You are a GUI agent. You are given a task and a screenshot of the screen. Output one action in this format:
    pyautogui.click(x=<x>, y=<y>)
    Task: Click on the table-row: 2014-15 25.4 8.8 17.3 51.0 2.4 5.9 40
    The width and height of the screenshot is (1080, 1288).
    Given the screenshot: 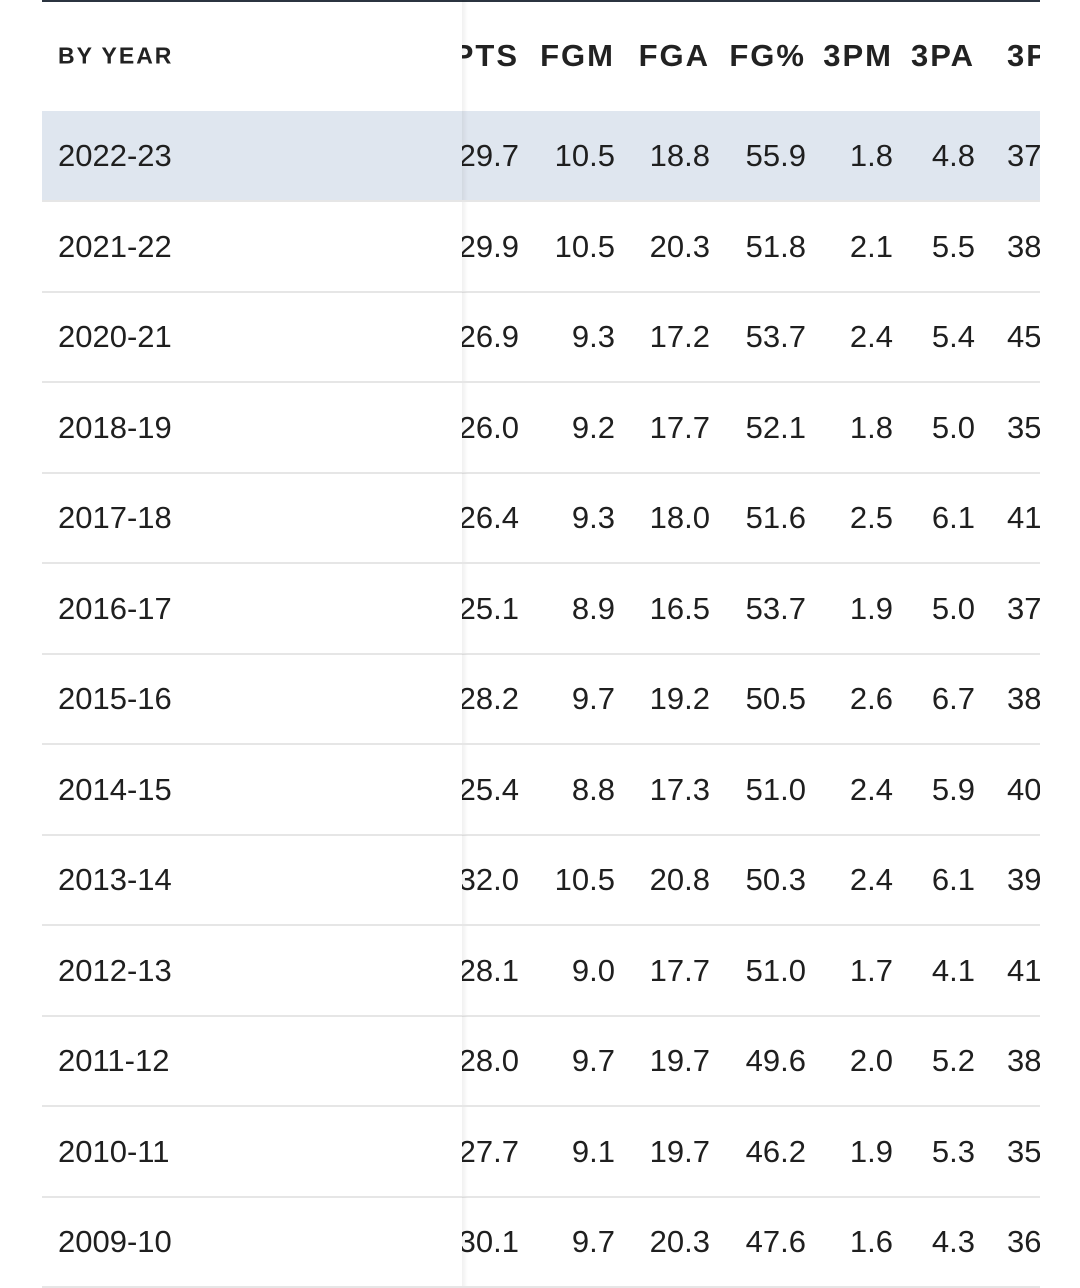 What is the action you would take?
    pyautogui.click(x=541, y=790)
    